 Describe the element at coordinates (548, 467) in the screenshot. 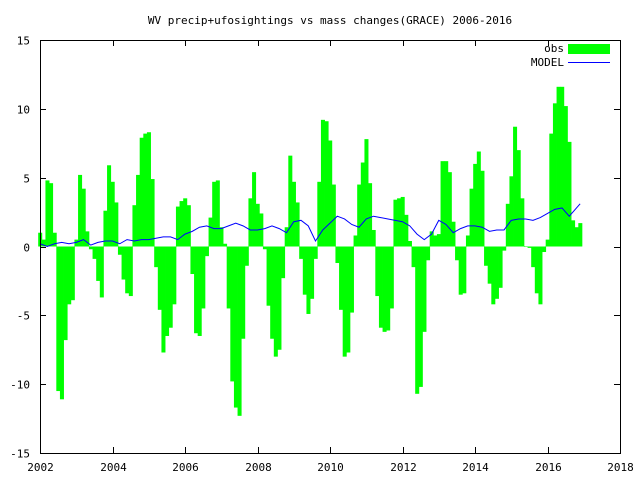

I see `x-tick-label: 2016` at that location.